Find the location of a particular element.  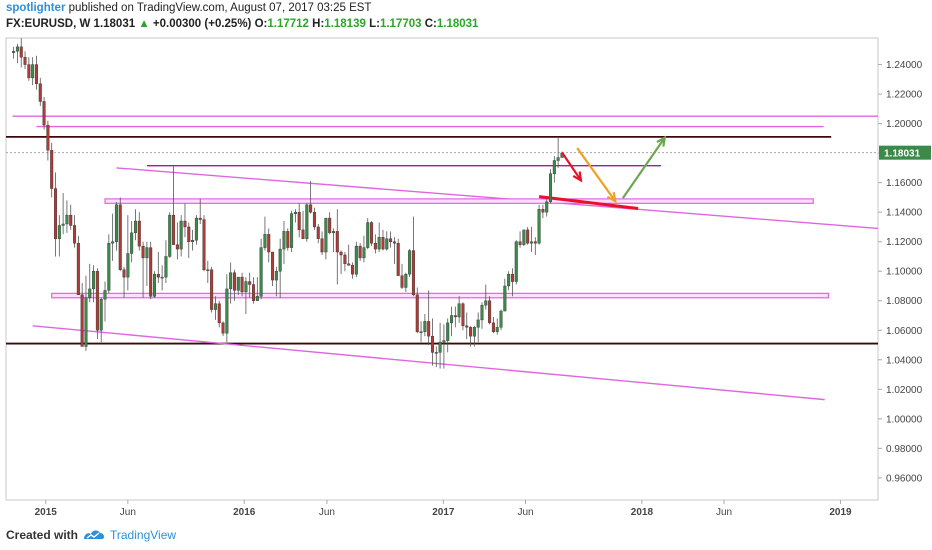

footer: Created with TradingView is located at coordinates (466, 536).